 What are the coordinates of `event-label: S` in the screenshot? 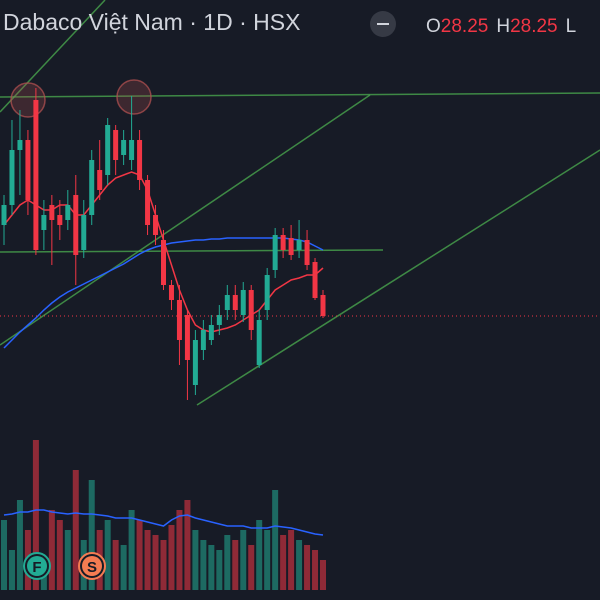 It's located at (92, 567).